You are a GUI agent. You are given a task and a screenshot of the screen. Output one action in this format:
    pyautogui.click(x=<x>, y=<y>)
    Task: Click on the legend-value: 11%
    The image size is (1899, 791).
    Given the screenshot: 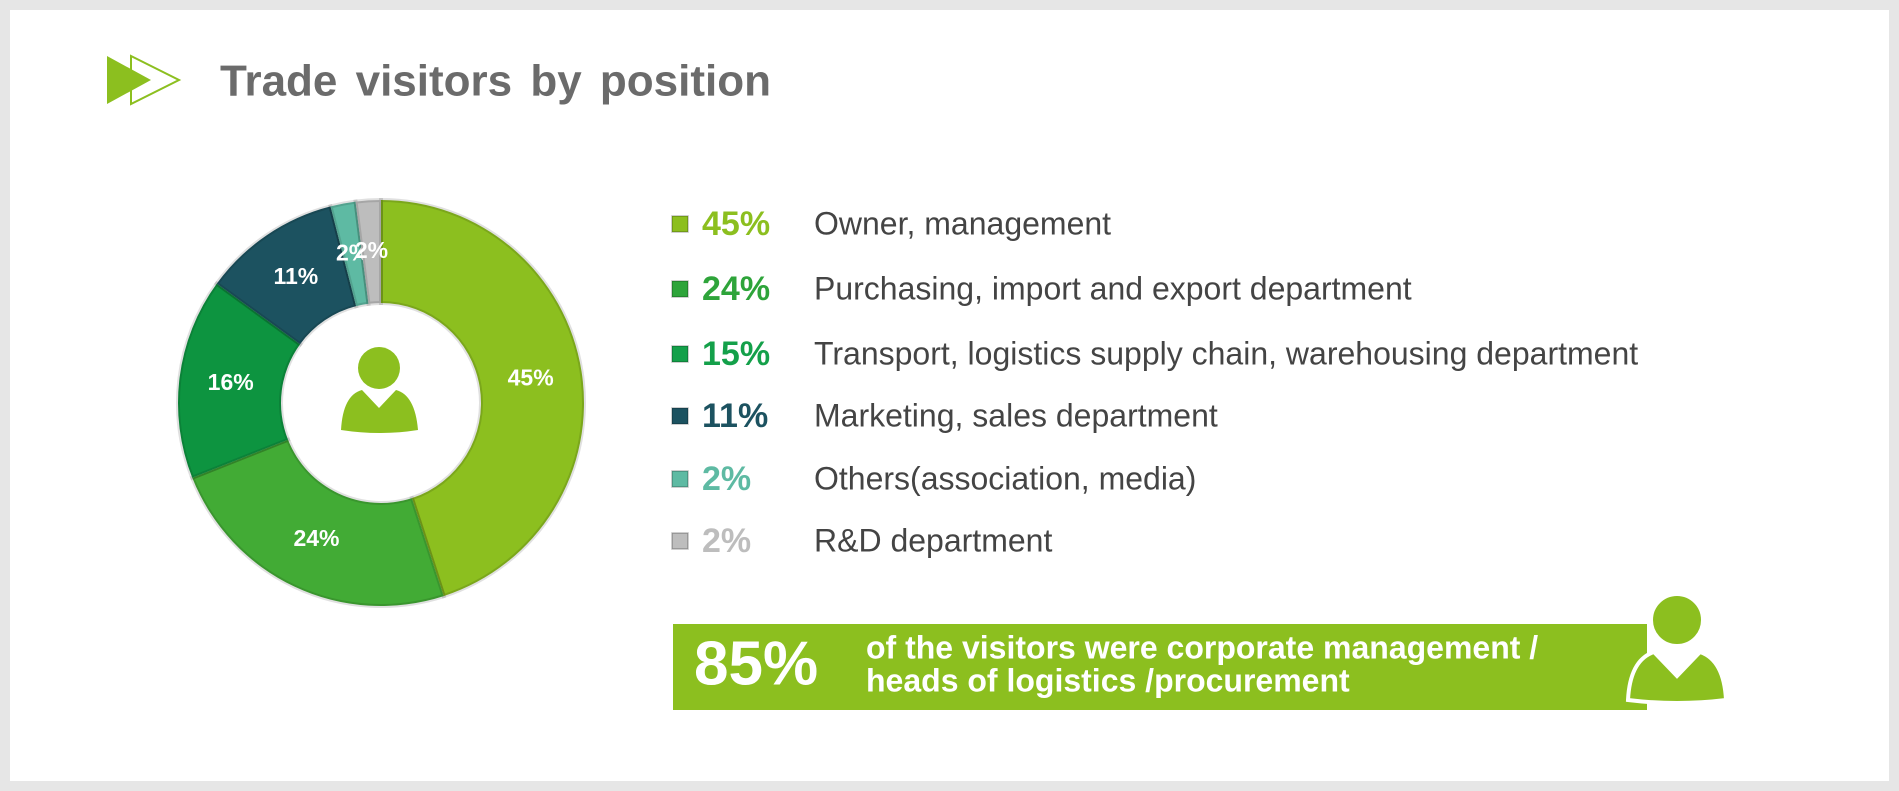 What is the action you would take?
    pyautogui.click(x=735, y=416)
    